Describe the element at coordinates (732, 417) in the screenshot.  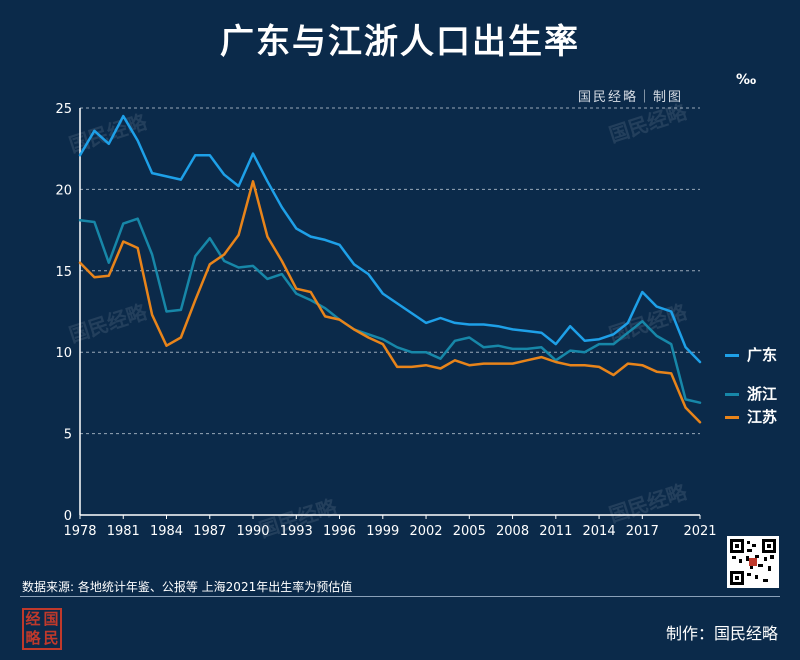
I see `legend-swatch-jiangsu` at that location.